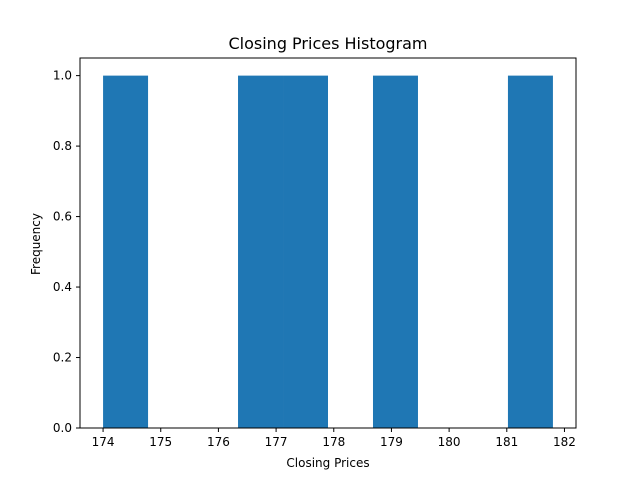 Image resolution: width=640 pixels, height=480 pixels. Describe the element at coordinates (62, 358) in the screenshot. I see `y-tick-label: 0.2` at that location.